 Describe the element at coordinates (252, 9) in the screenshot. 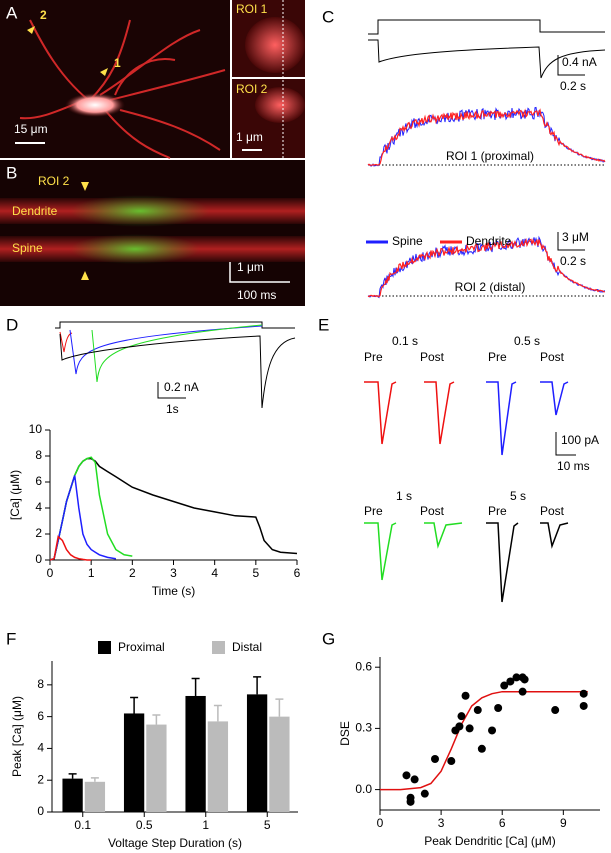

I see `roi-label: ROI 1` at that location.